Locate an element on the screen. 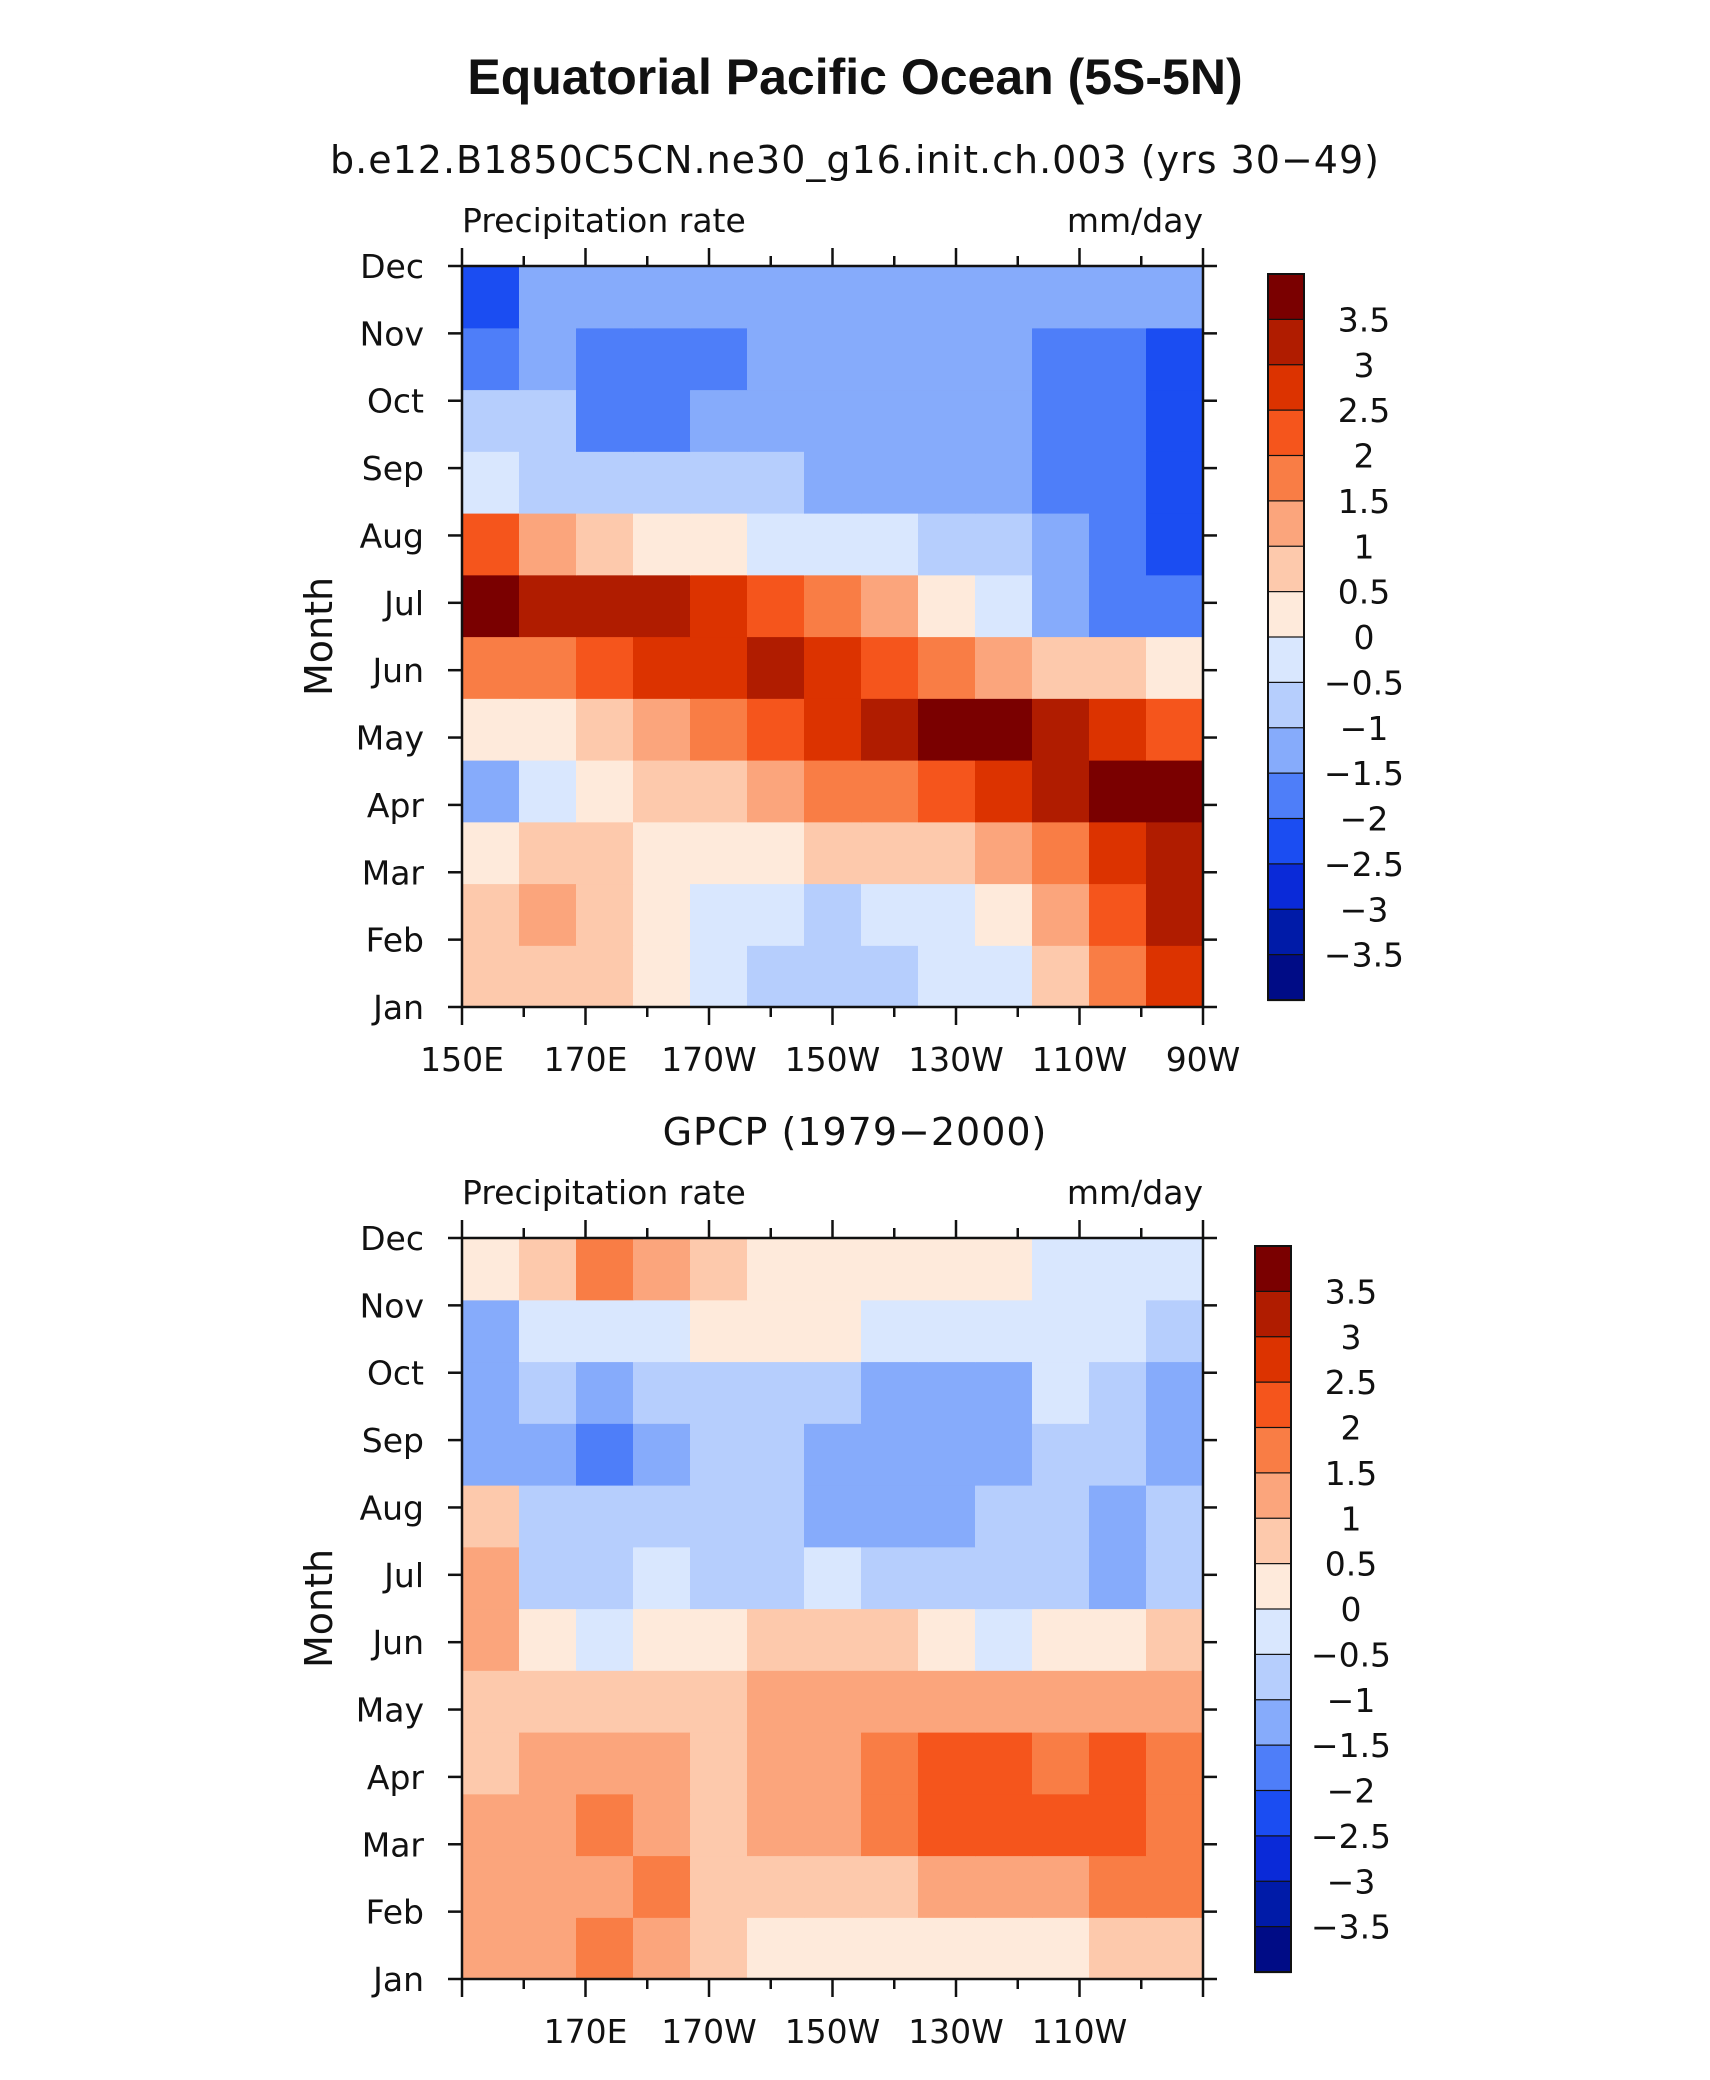  y-tick-label: Dec is located at coordinates (392, 266).